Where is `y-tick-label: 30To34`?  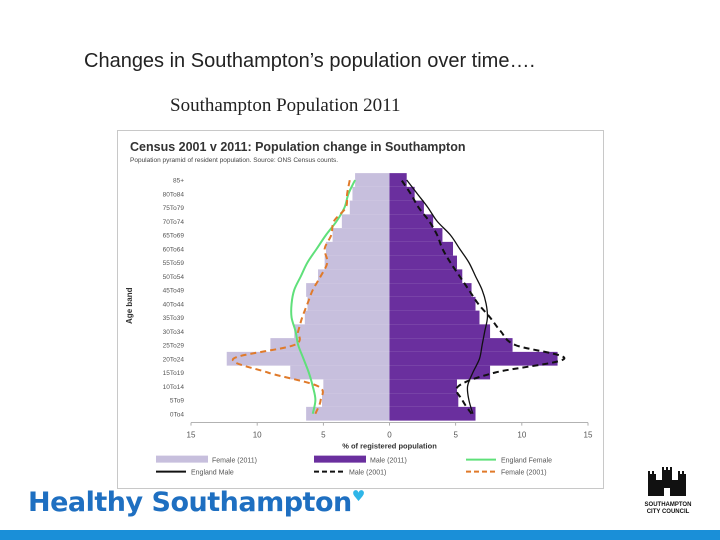 y-tick-label: 30To34 is located at coordinates (174, 332).